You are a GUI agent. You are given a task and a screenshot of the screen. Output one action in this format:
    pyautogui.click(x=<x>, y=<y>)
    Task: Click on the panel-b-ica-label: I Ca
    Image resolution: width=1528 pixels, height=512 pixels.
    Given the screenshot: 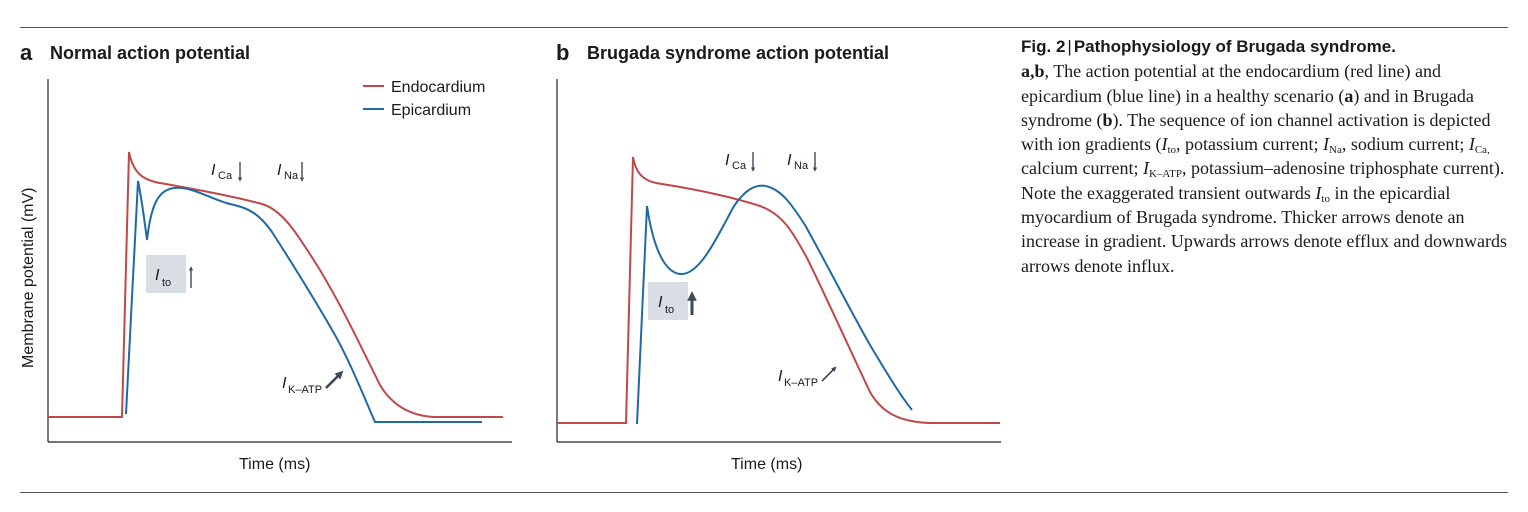 What is the action you would take?
    pyautogui.click(x=736, y=162)
    